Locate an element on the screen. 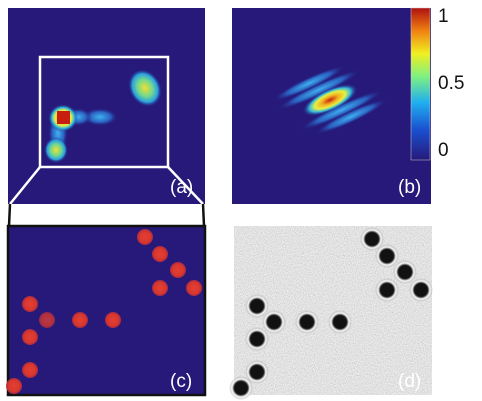 Image resolution: width=482 pixels, height=401 pixels. colorbar is located at coordinates (420, 84).